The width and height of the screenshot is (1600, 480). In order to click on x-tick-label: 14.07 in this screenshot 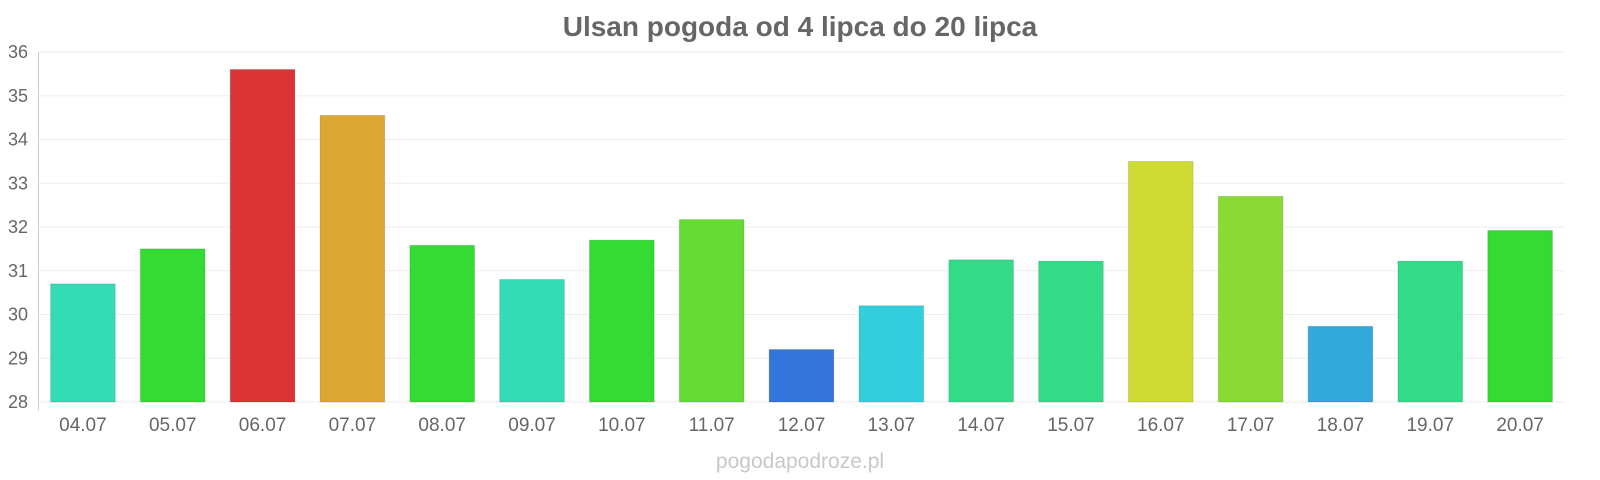, I will do `click(981, 425)`.